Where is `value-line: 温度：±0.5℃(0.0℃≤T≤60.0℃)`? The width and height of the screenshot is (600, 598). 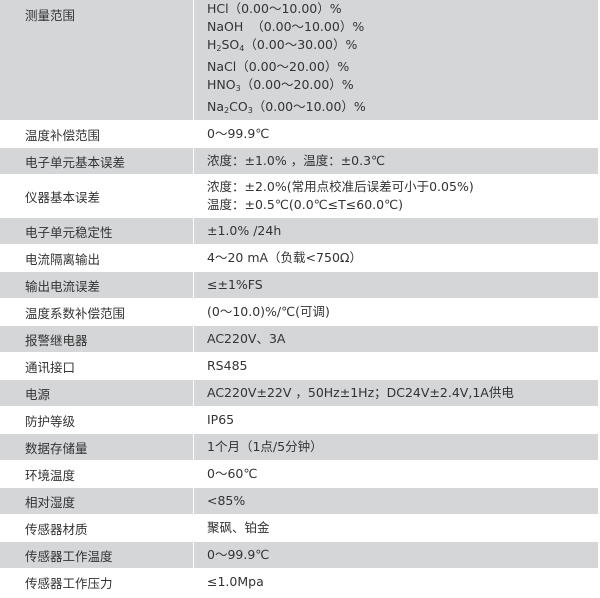 value-line: 温度：±0.5℃(0.0℃≤T≤60.0℃) is located at coordinates (305, 204).